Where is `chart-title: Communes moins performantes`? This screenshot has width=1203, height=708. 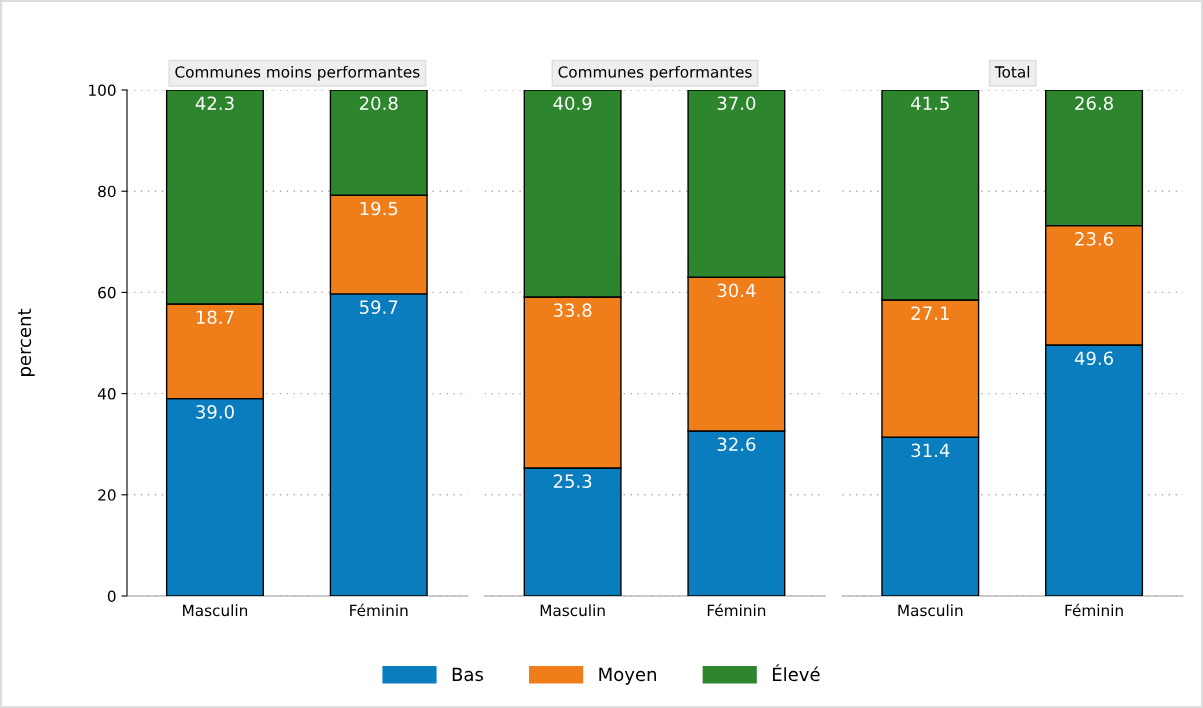
chart-title: Communes moins performantes is located at coordinates (297, 73).